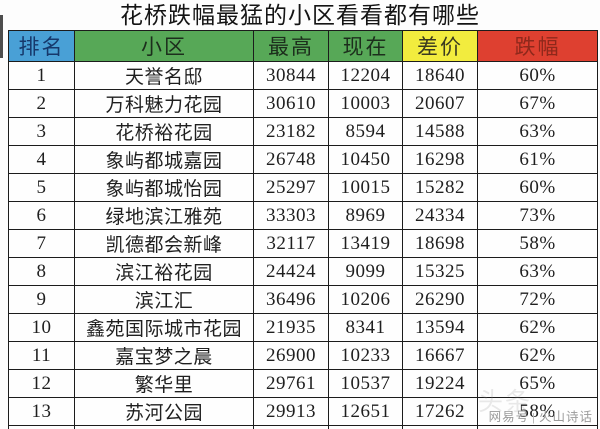  What do you see at coordinates (365, 215) in the screenshot?
I see `cell-now: 8969` at bounding box center [365, 215].